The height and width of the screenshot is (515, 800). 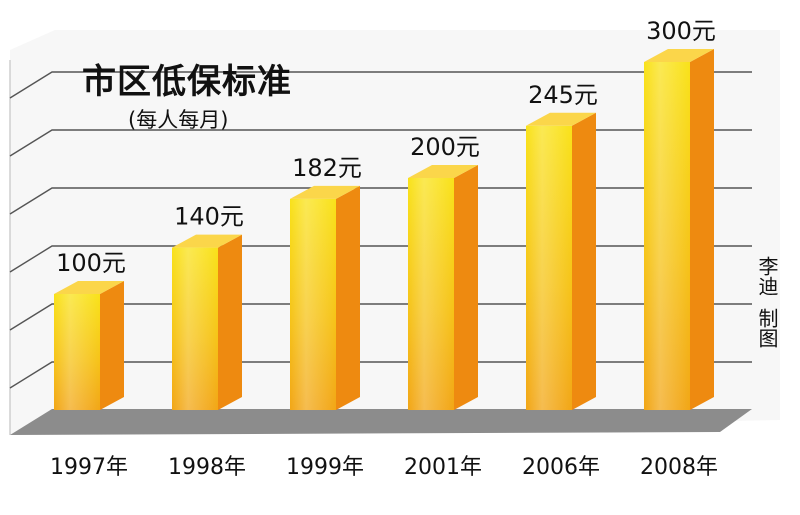 What do you see at coordinates (384, 467) in the screenshot?
I see `x-axis-ticks: 1997年 1998年 1999年 2001年 2006年 2008年` at bounding box center [384, 467].